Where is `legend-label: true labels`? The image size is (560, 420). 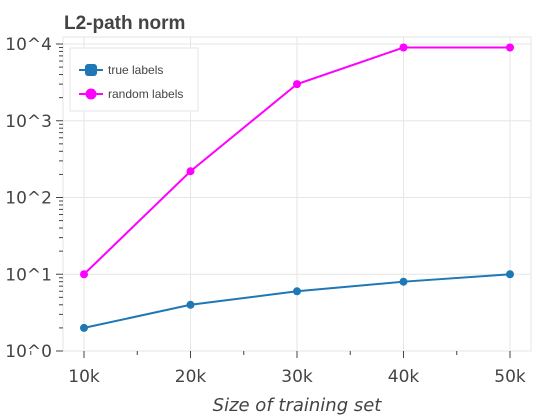 legend-label: true labels is located at coordinates (135, 70).